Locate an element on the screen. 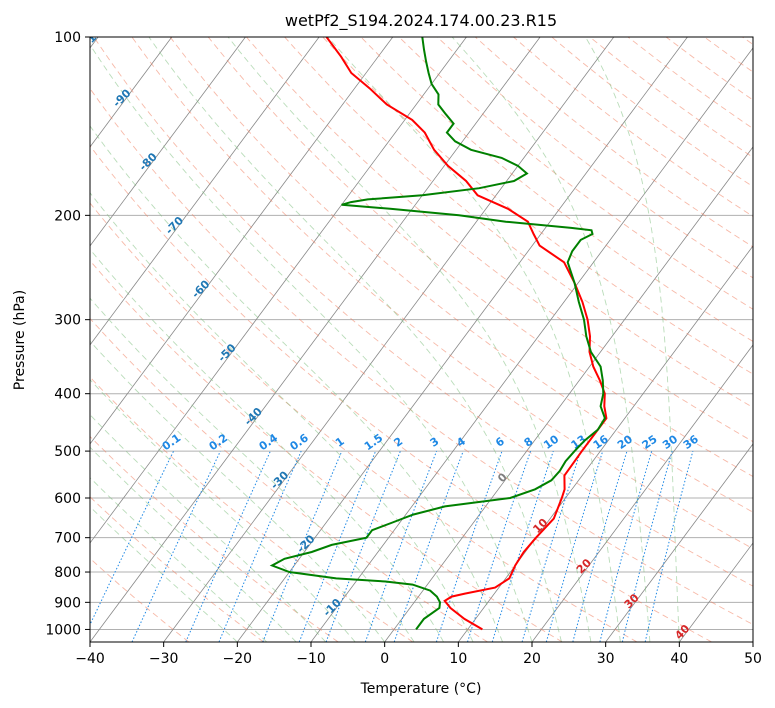  x-tick-label: 0 is located at coordinates (384, 659).